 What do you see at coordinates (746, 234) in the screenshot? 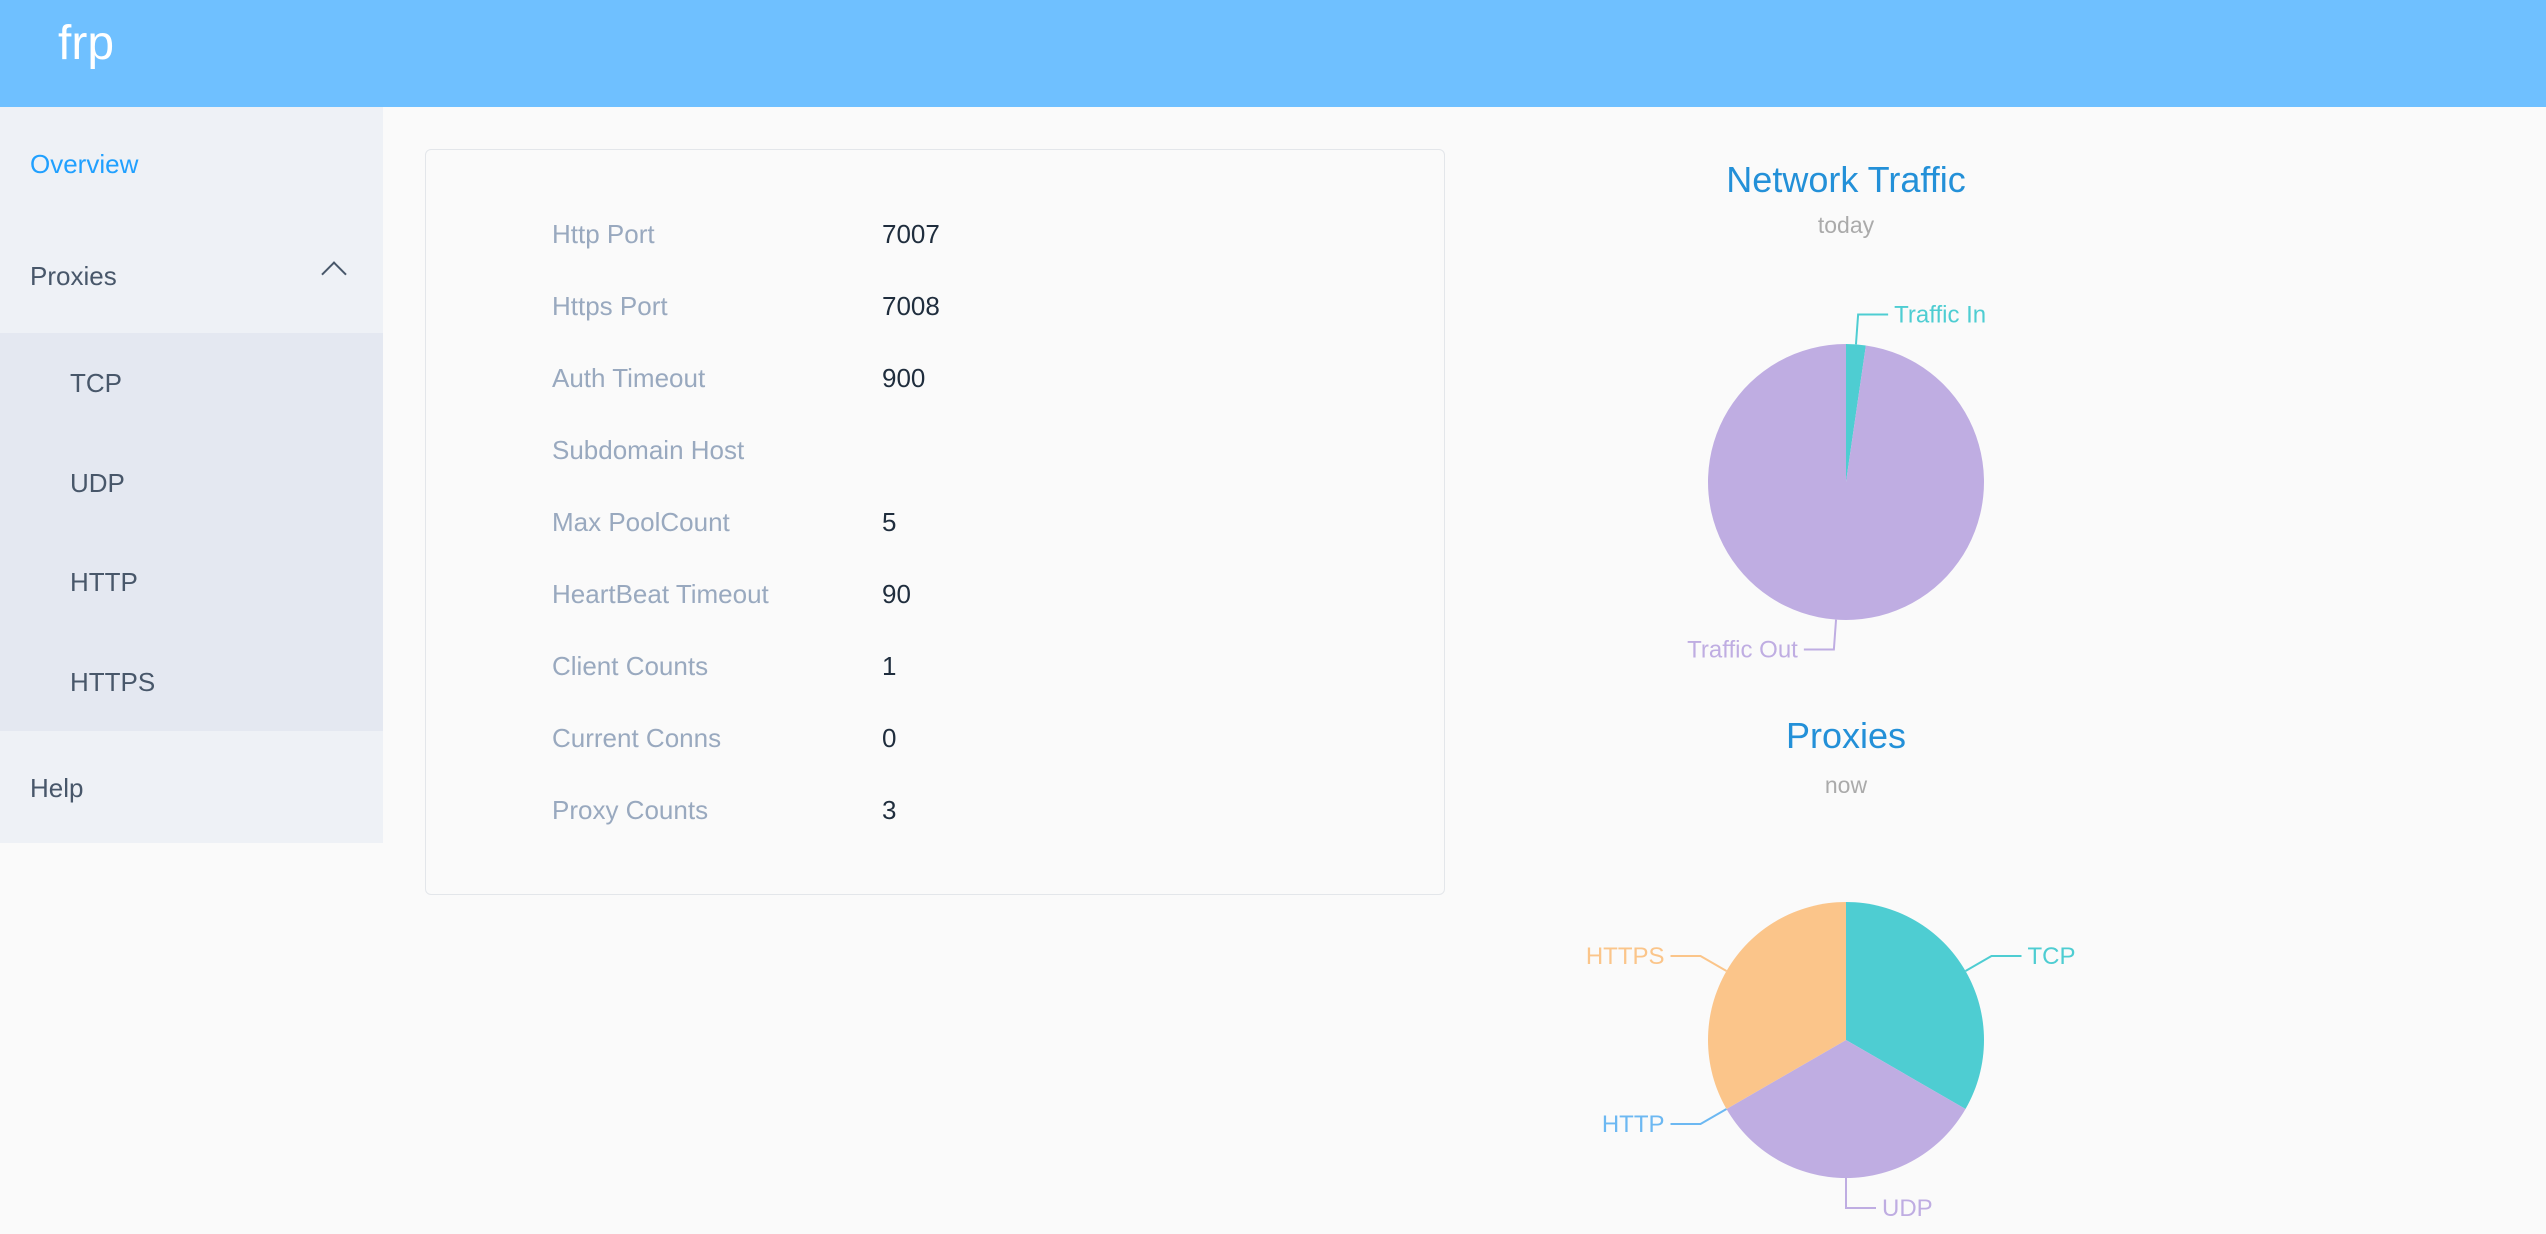
I see `info-row-http-port: Http Port 7007` at bounding box center [746, 234].